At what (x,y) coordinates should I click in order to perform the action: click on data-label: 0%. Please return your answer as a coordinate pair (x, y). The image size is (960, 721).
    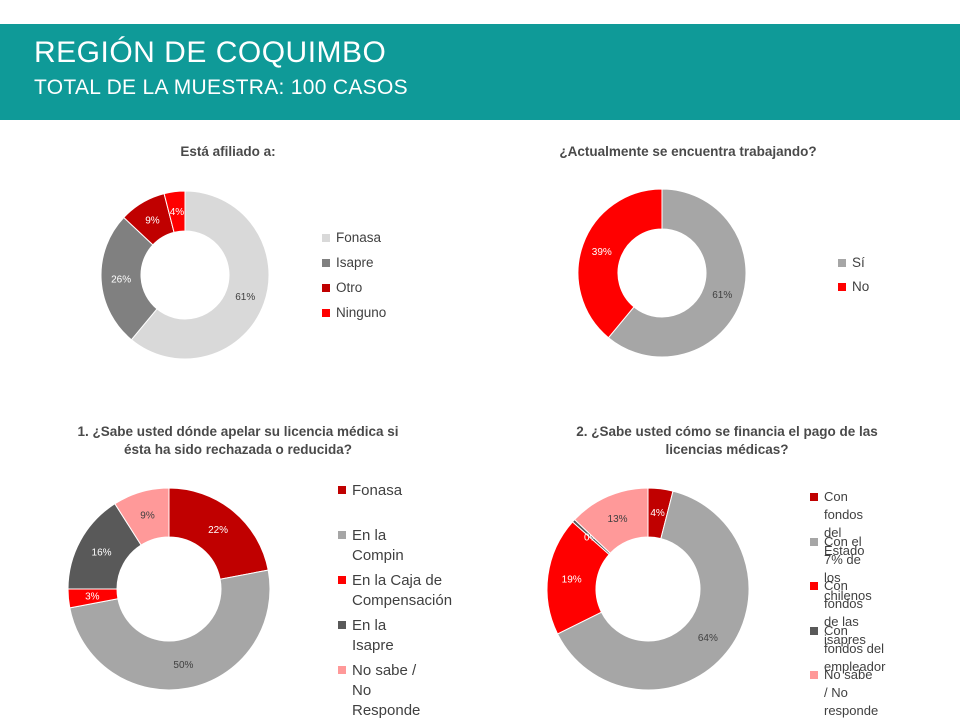
    Looking at the image, I should click on (591, 537).